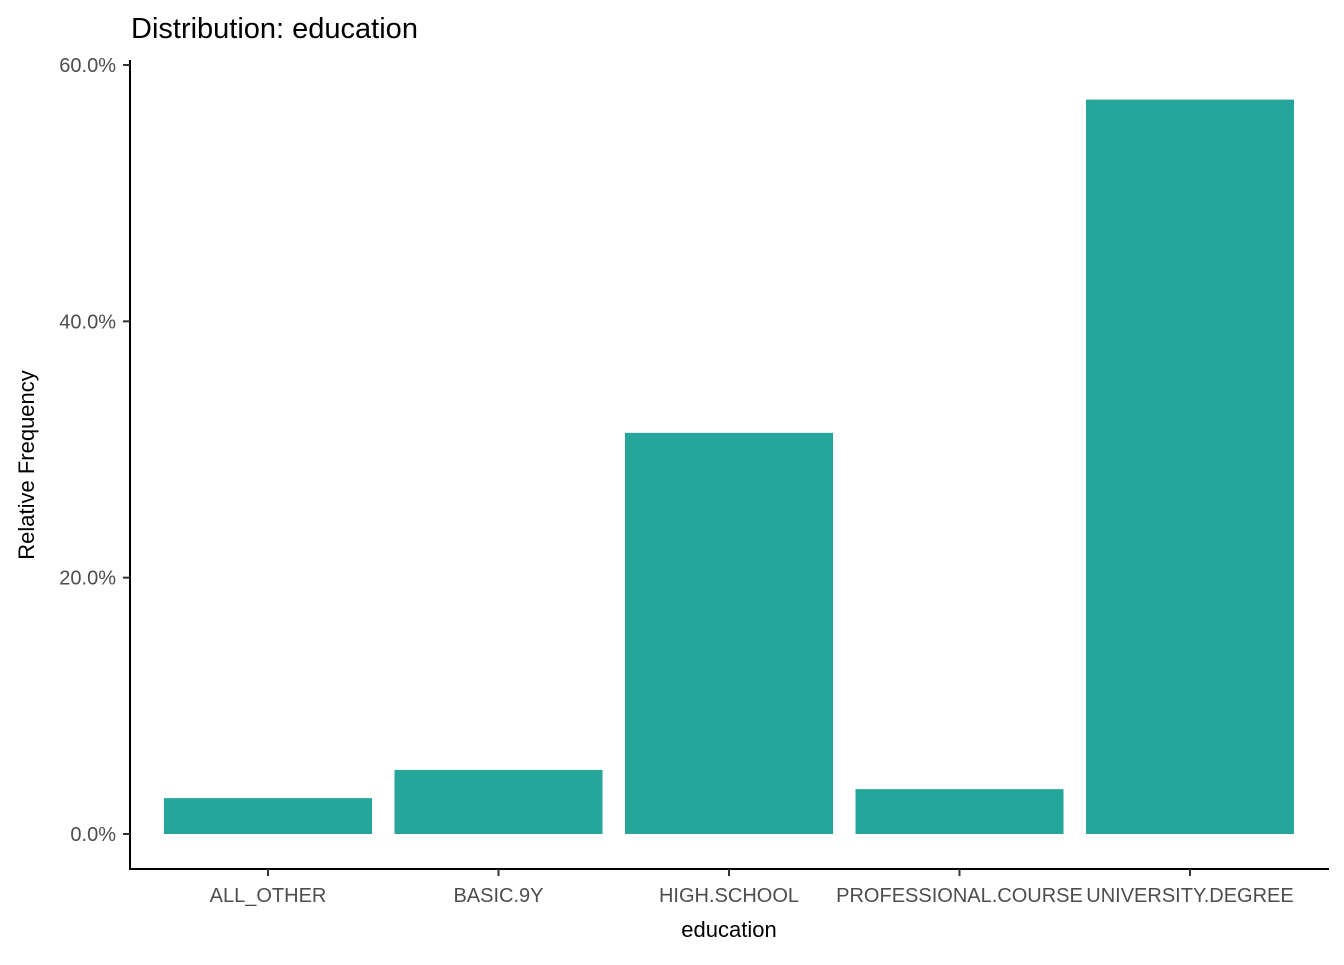 Image resolution: width=1344 pixels, height=965 pixels. I want to click on x-tick-label: UNIVERSITY.DEGREE, so click(1189, 896).